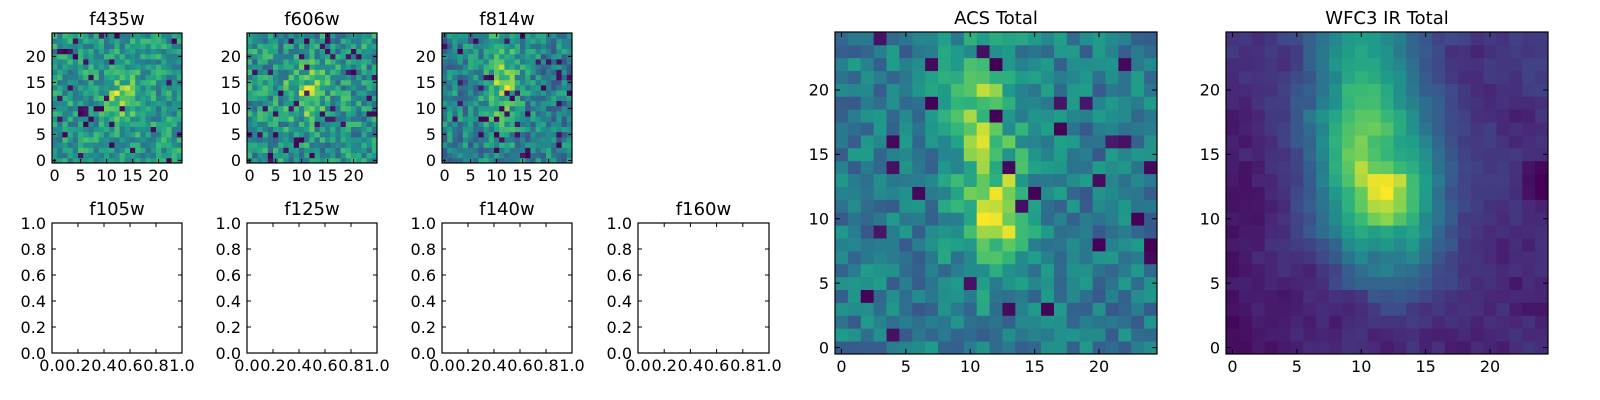 The height and width of the screenshot is (400, 1600). What do you see at coordinates (507, 288) in the screenshot?
I see `axes-frame` at bounding box center [507, 288].